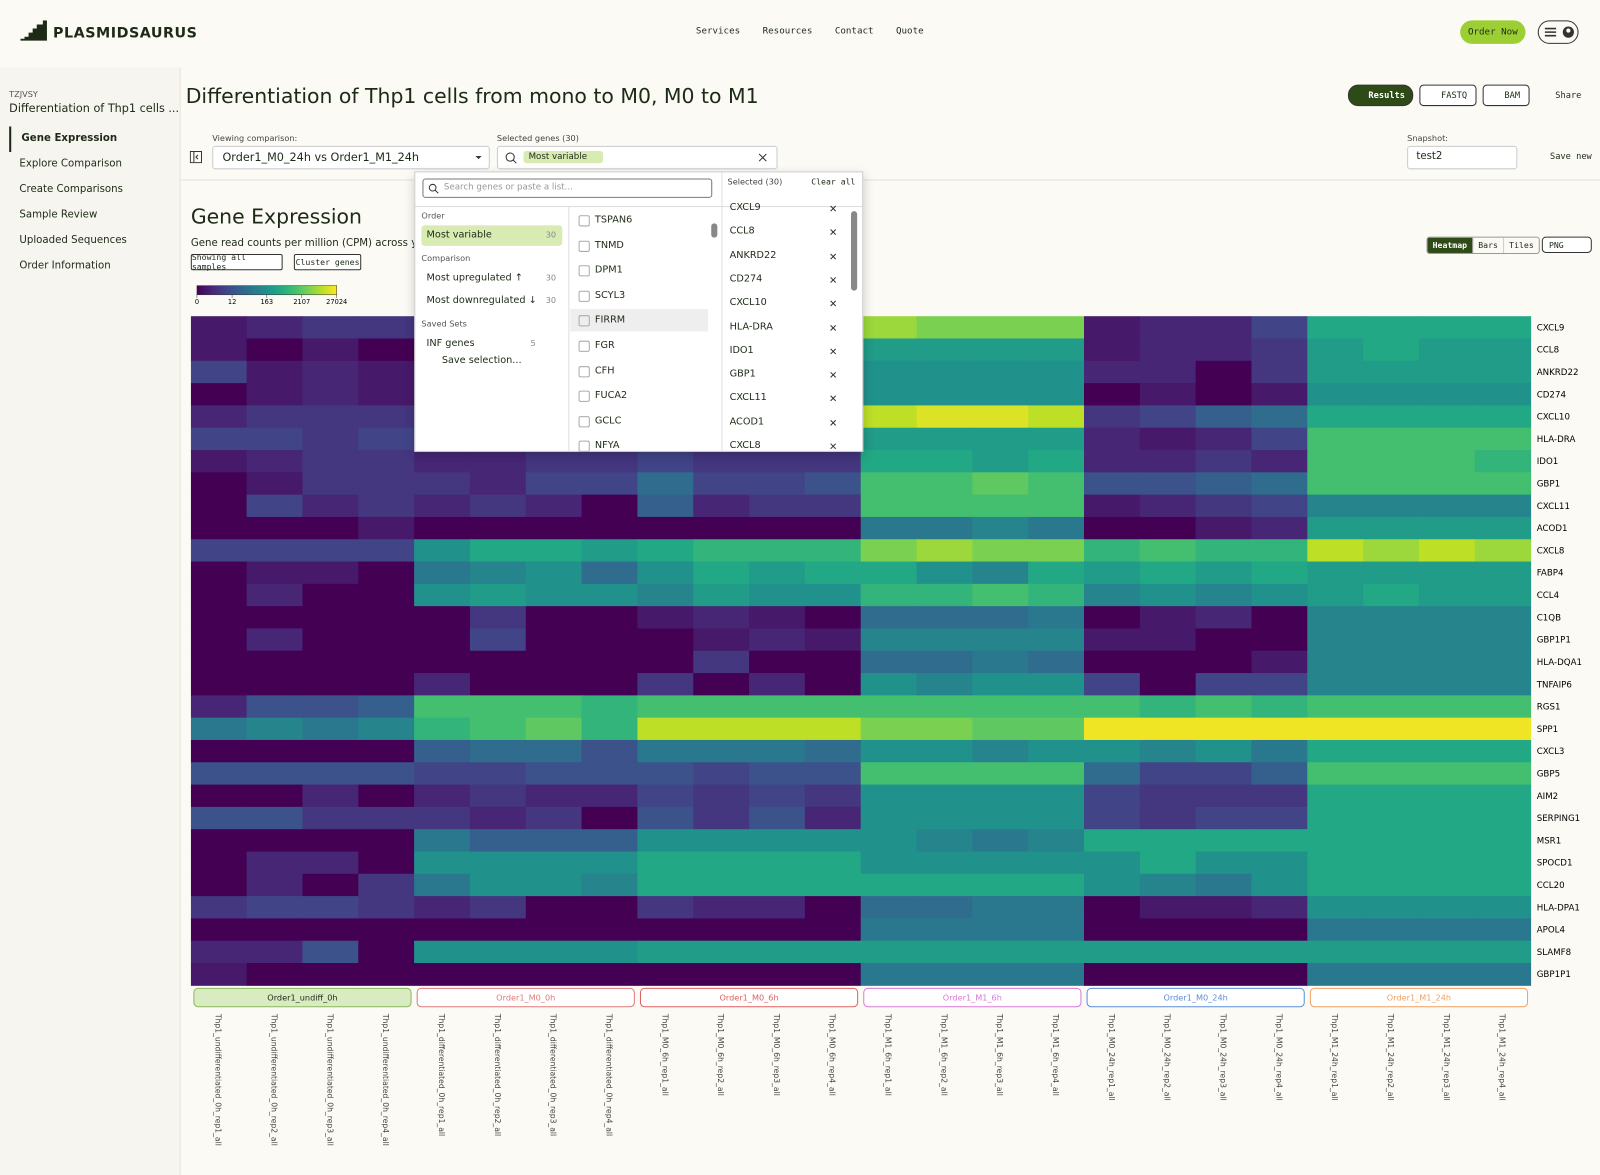  I want to click on action-button: FASTQ, so click(1448, 95).